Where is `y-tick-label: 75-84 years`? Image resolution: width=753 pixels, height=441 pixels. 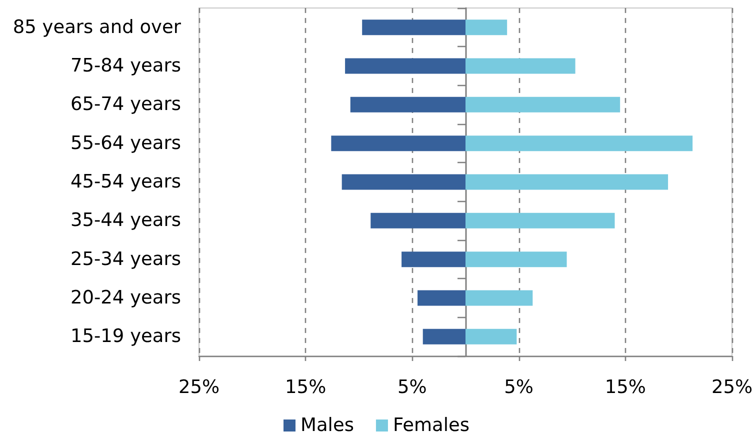 y-tick-label: 75-84 years is located at coordinates (125, 66).